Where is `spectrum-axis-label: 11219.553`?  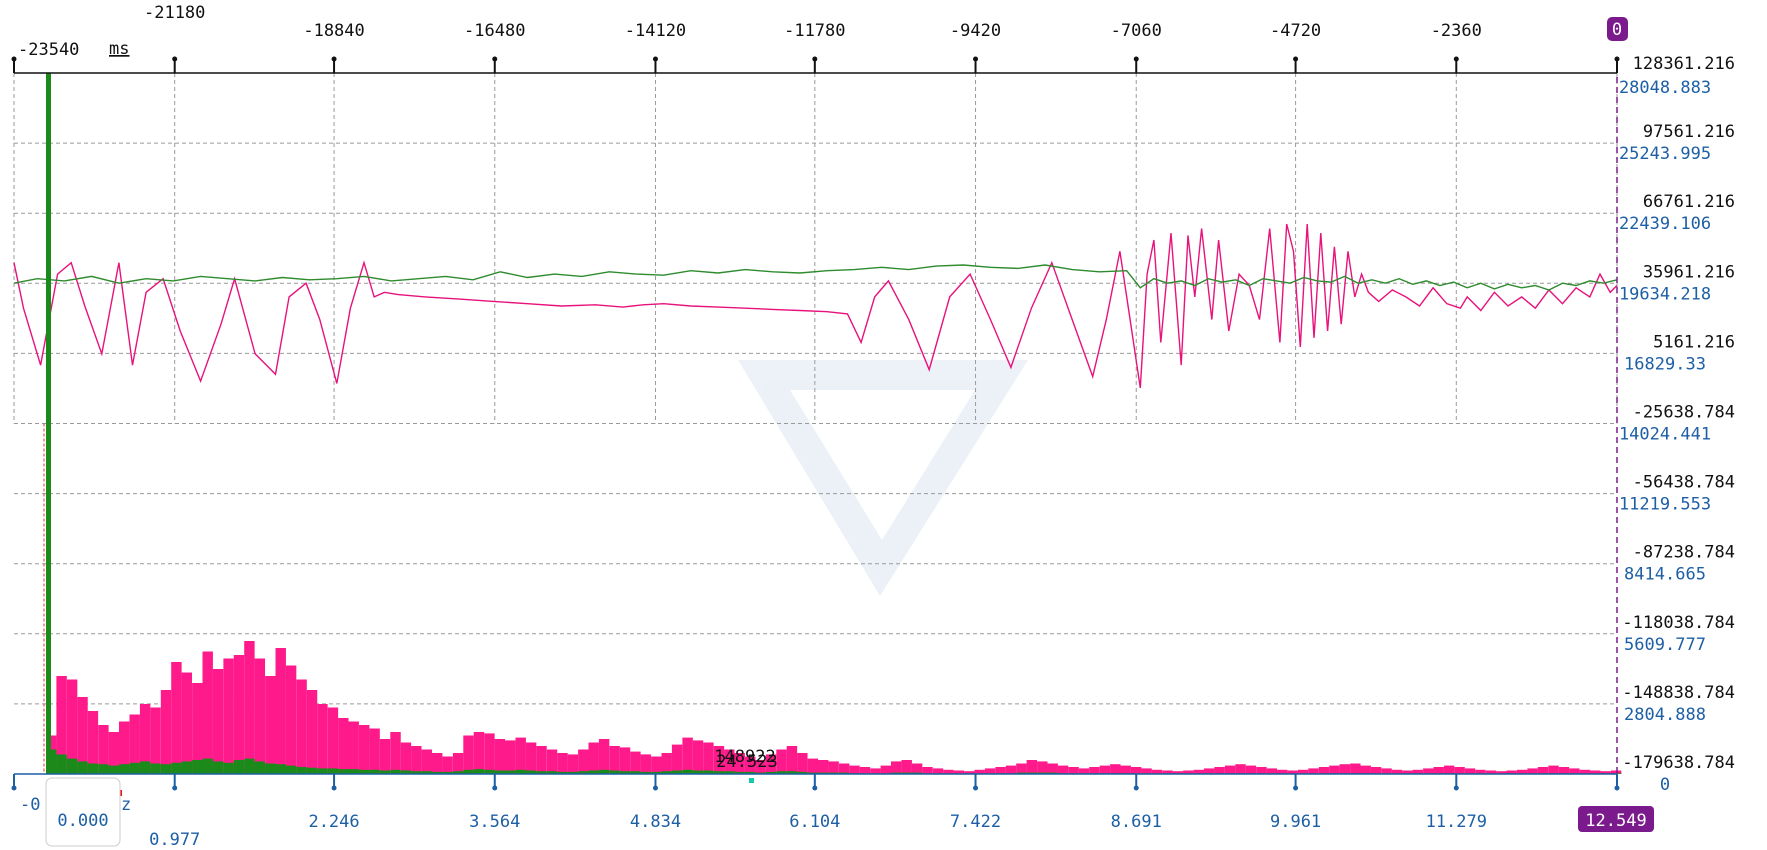
spectrum-axis-label: 11219.553 is located at coordinates (1665, 505).